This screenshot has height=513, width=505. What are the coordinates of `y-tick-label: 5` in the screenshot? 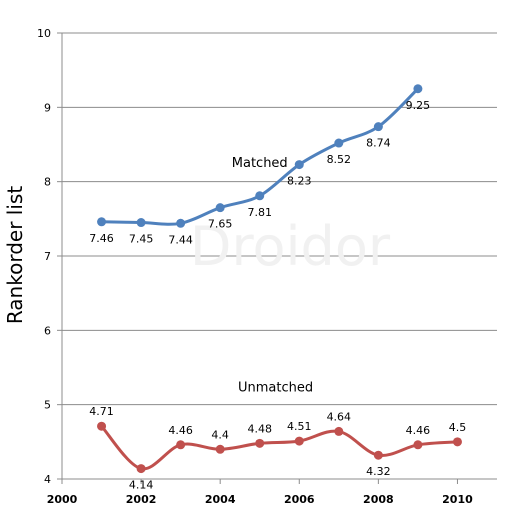 It's located at (47, 405).